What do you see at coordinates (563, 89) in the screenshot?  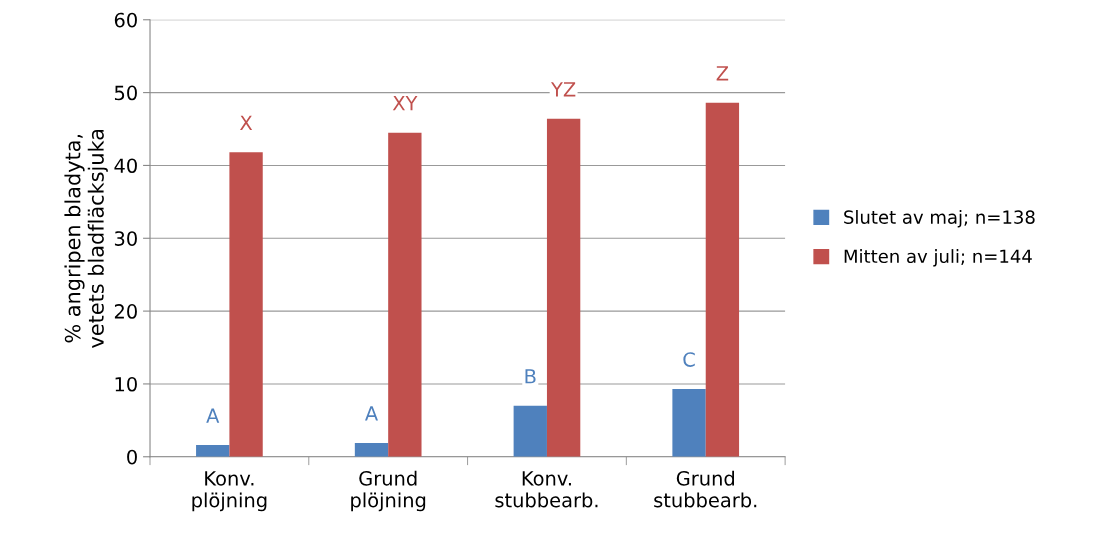 I see `annotation: YZ` at bounding box center [563, 89].